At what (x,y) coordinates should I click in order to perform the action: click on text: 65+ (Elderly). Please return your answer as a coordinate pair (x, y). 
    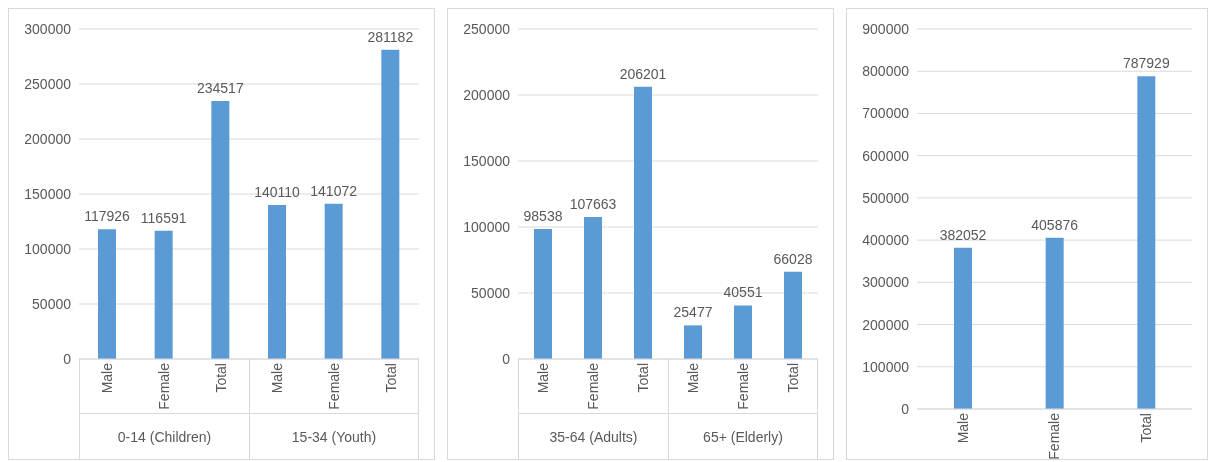
    Looking at the image, I should click on (743, 436).